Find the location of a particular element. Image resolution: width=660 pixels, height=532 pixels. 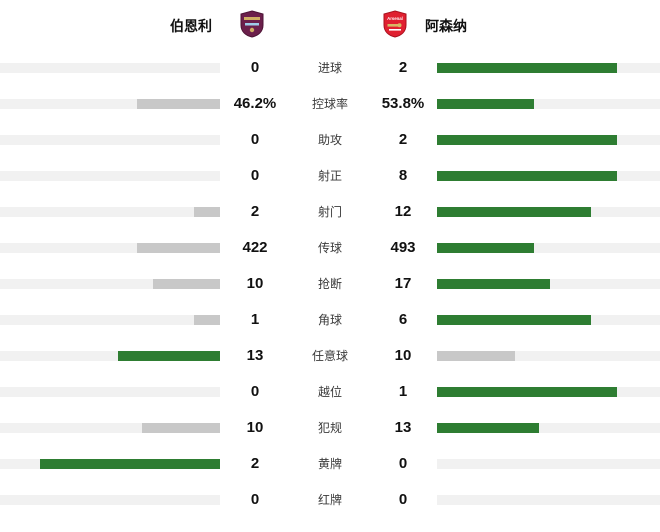

away-value: 8 is located at coordinates (403, 175).